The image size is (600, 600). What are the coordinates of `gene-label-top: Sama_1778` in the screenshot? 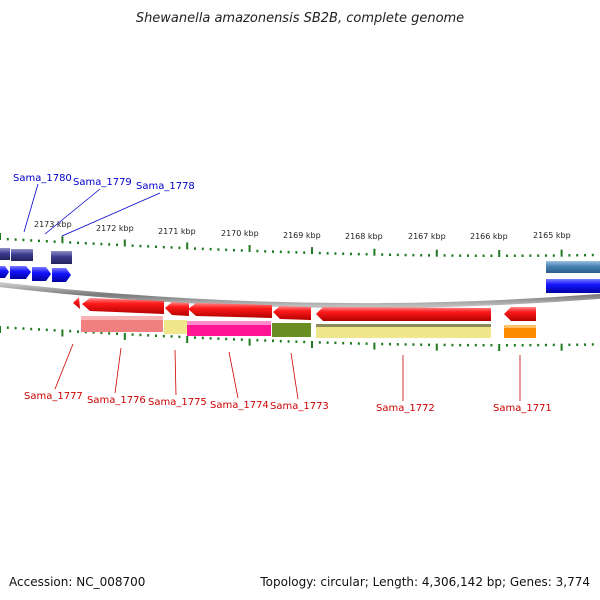 It's located at (165, 186).